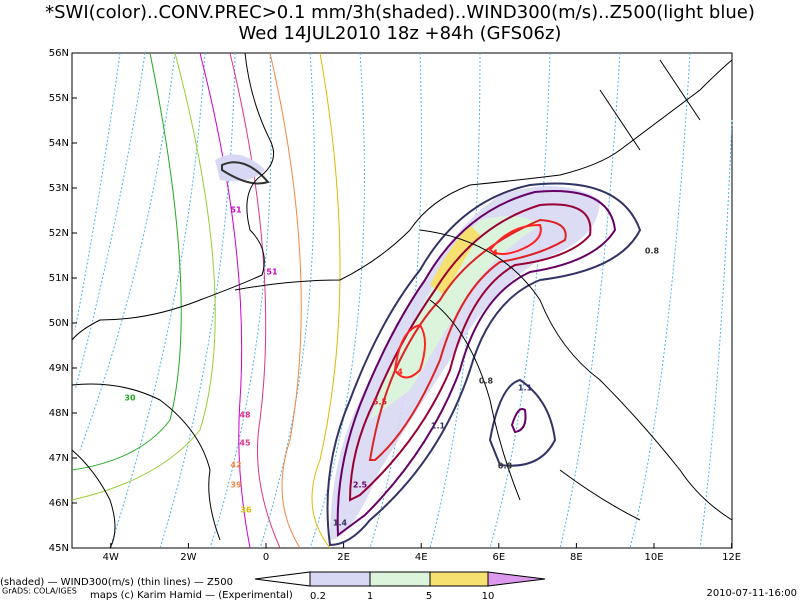 This screenshot has height=600, width=800. I want to click on contour-label: 48, so click(245, 415).